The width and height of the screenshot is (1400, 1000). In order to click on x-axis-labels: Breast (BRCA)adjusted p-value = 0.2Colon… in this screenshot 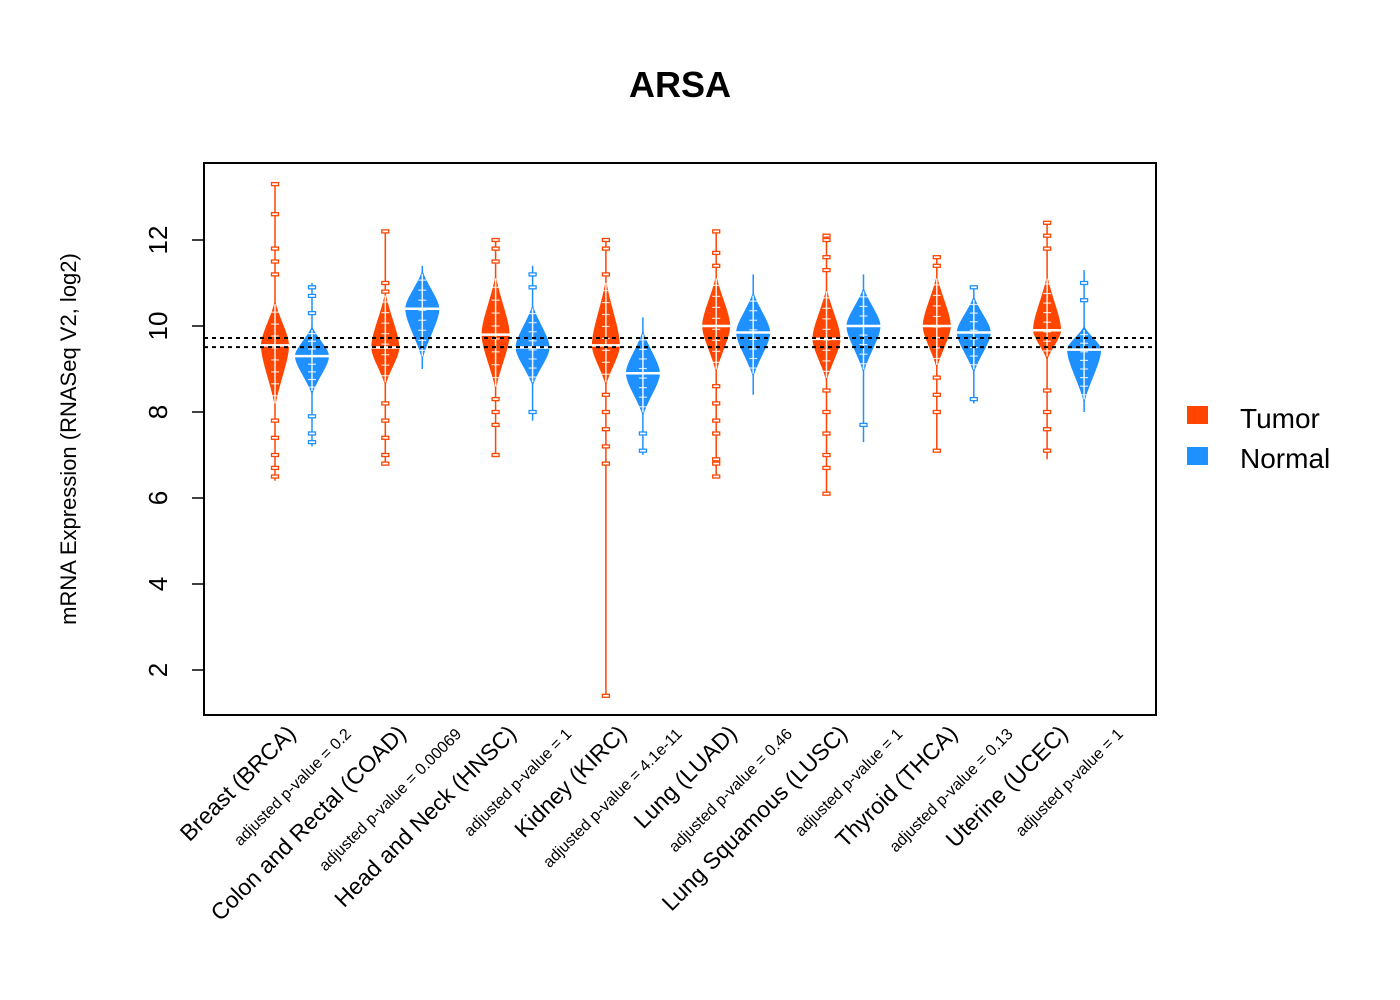, I will do `click(651, 822)`.